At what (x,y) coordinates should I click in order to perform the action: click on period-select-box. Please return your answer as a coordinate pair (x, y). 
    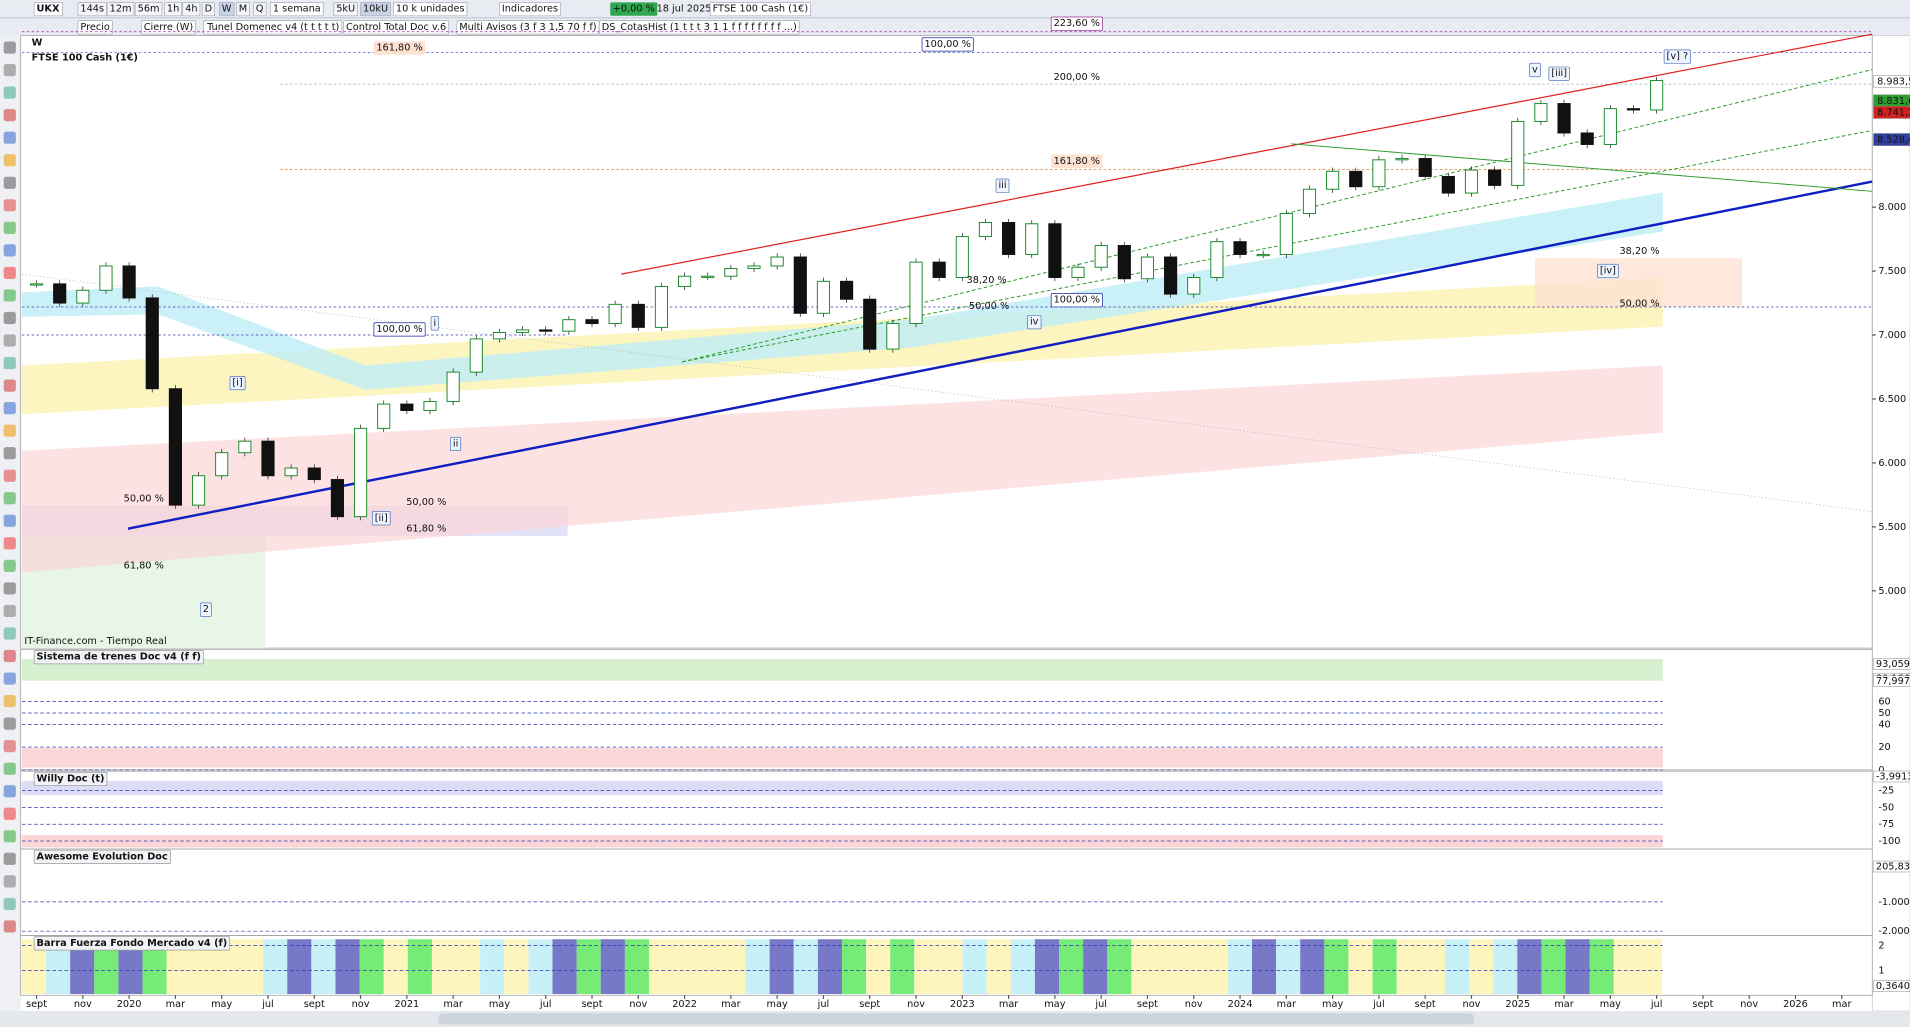
    Looking at the image, I should click on (297, 9).